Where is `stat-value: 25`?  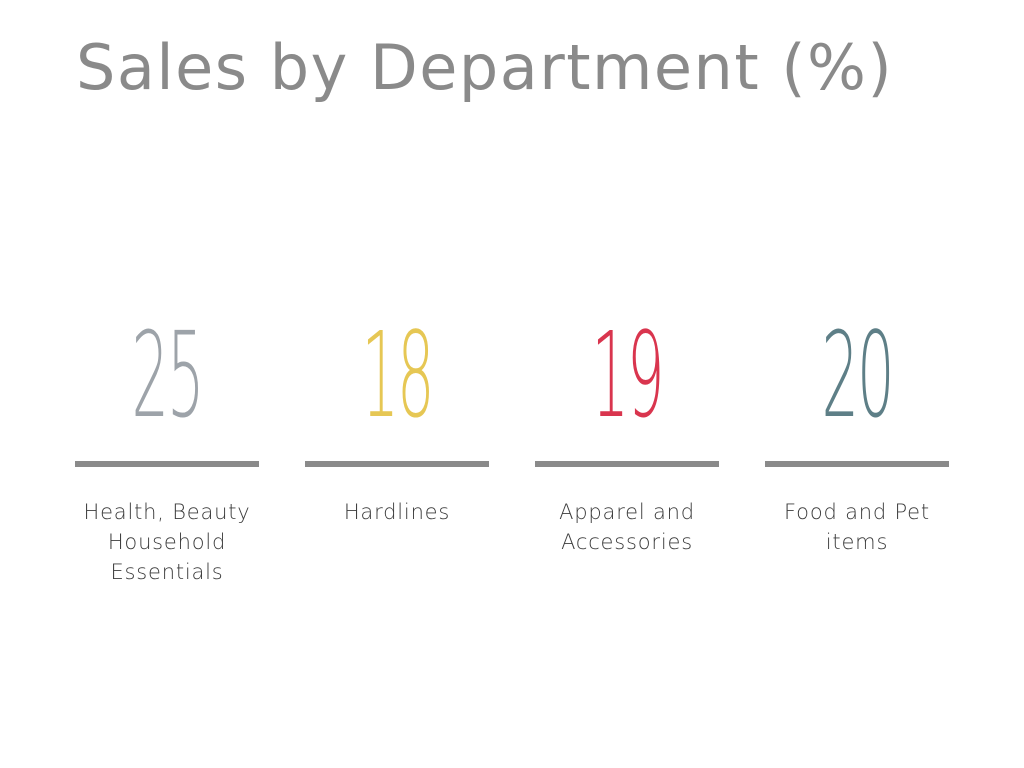 stat-value: 25 is located at coordinates (167, 375).